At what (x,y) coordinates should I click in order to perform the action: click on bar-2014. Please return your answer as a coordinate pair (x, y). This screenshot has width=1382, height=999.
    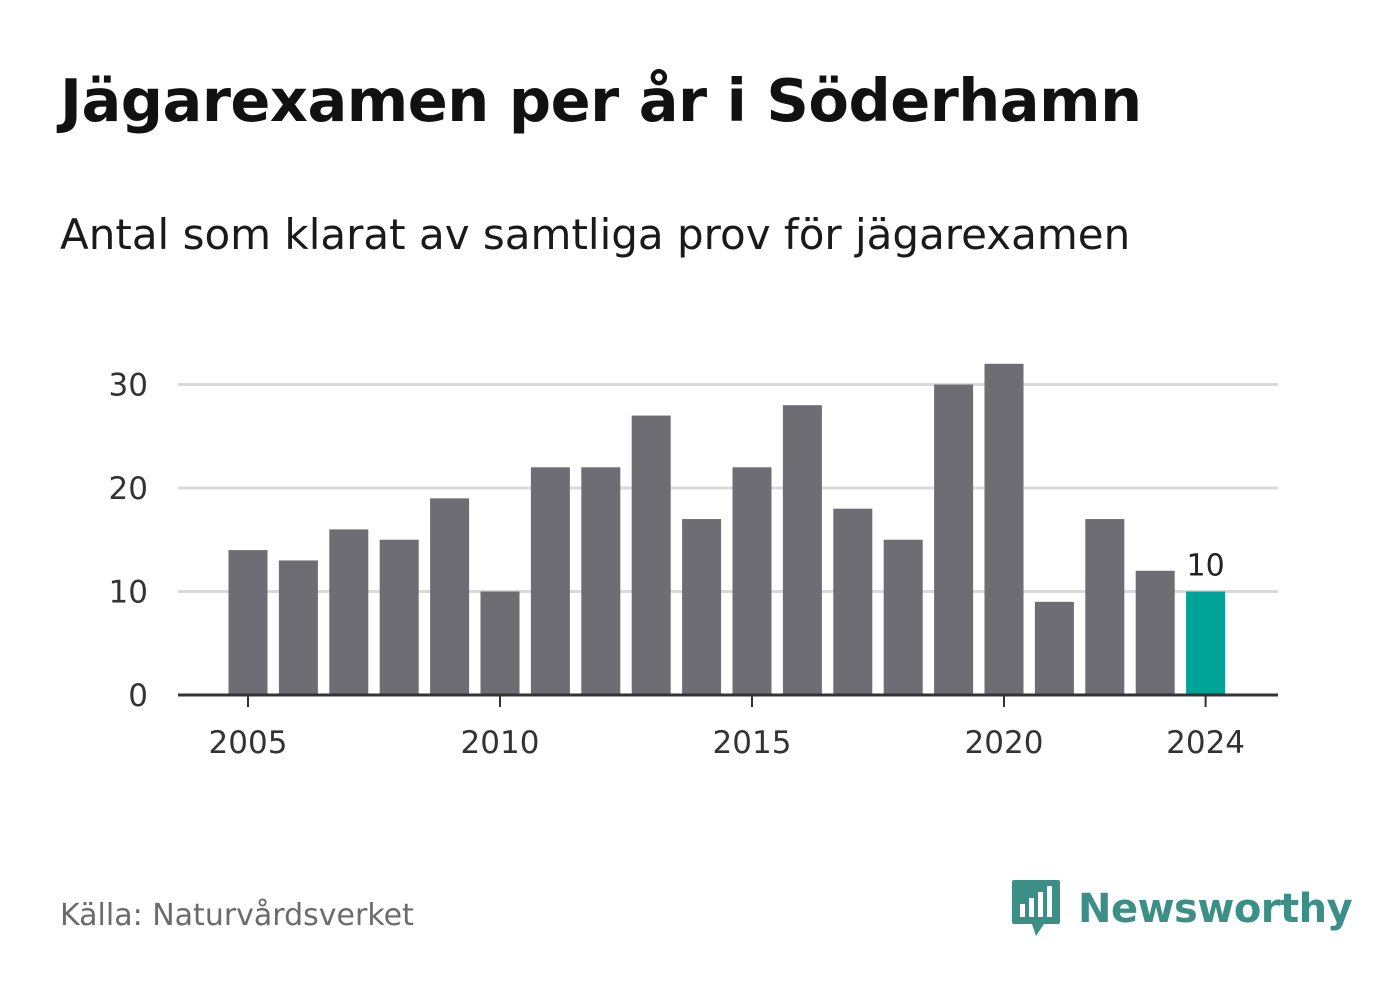
    Looking at the image, I should click on (702, 607).